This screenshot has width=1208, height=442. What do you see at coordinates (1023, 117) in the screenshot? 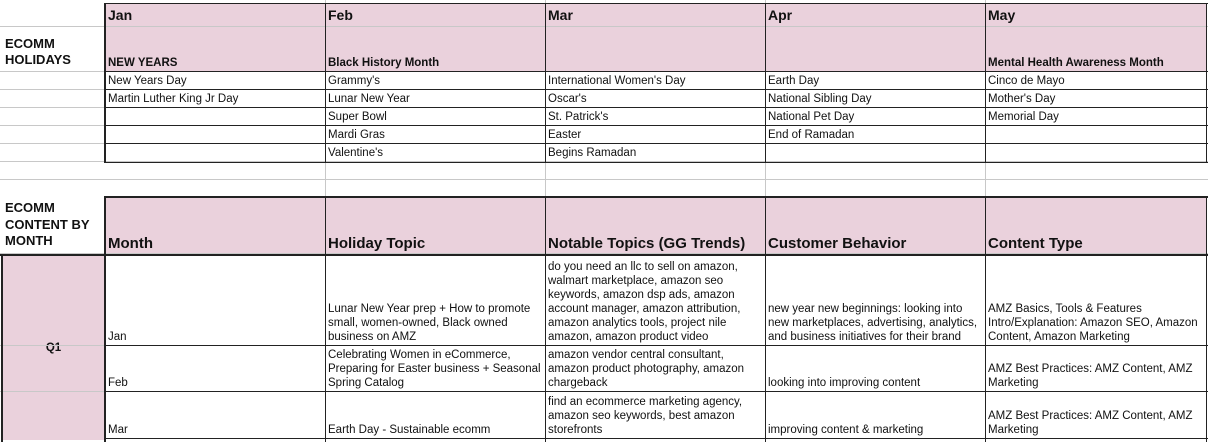
I see `holiday-cell: Memorial Day` at bounding box center [1023, 117].